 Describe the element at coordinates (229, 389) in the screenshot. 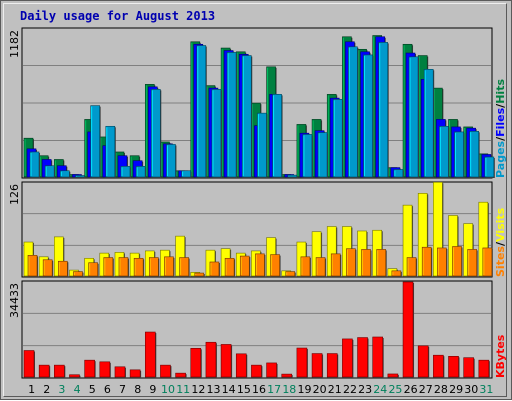

I see `x-tick-label-day-14: 14` at that location.